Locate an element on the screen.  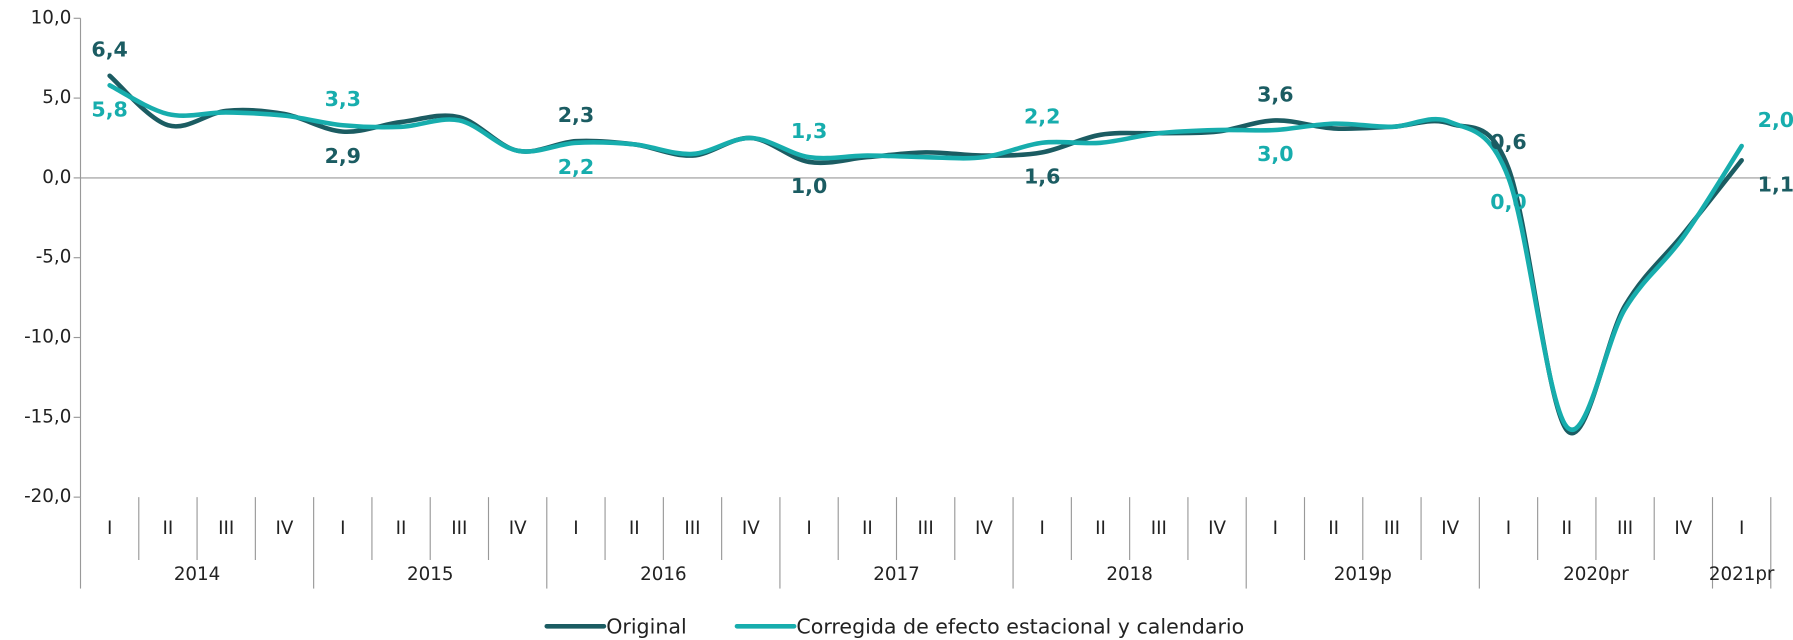
group-label: 2021pr is located at coordinates (1742, 574).